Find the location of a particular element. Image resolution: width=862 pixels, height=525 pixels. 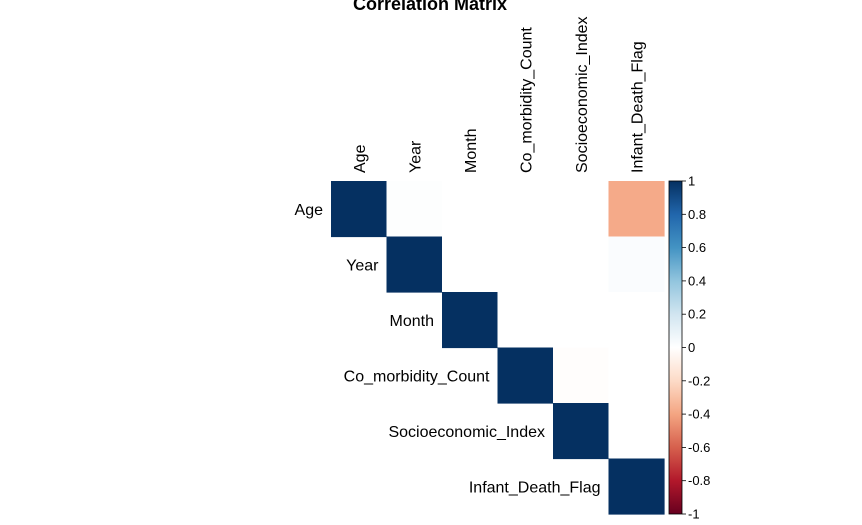

cell-Socioeconomic_Index-Socioeconomic_Index is located at coordinates (581, 431).